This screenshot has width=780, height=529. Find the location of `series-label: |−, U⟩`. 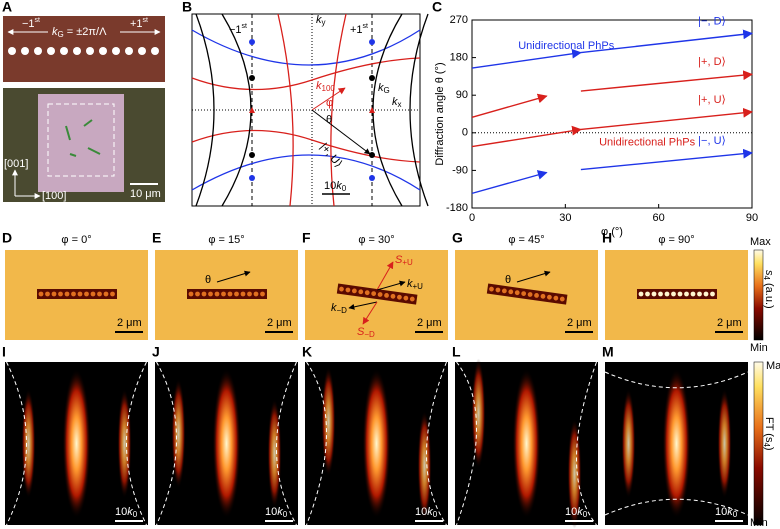

series-label: |−, U⟩ is located at coordinates (712, 141).